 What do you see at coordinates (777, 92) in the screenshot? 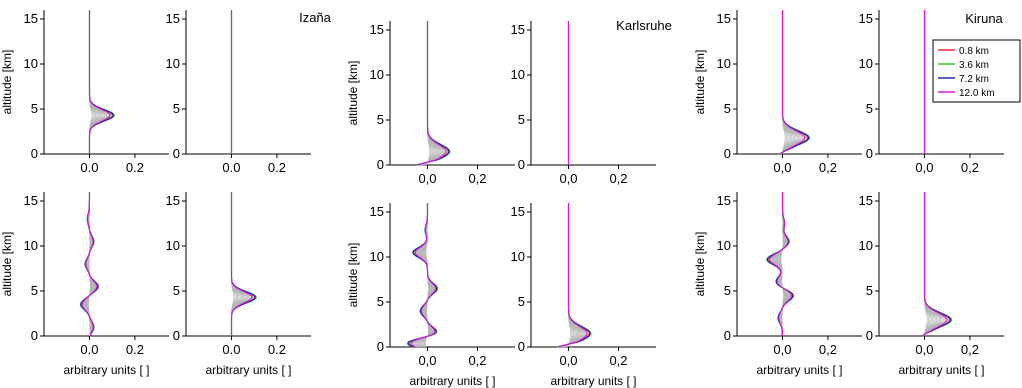
I see `panel-kiruna-r0c0: 0 5 10 15 0,0 0,2 altitude [km]` at bounding box center [777, 92].